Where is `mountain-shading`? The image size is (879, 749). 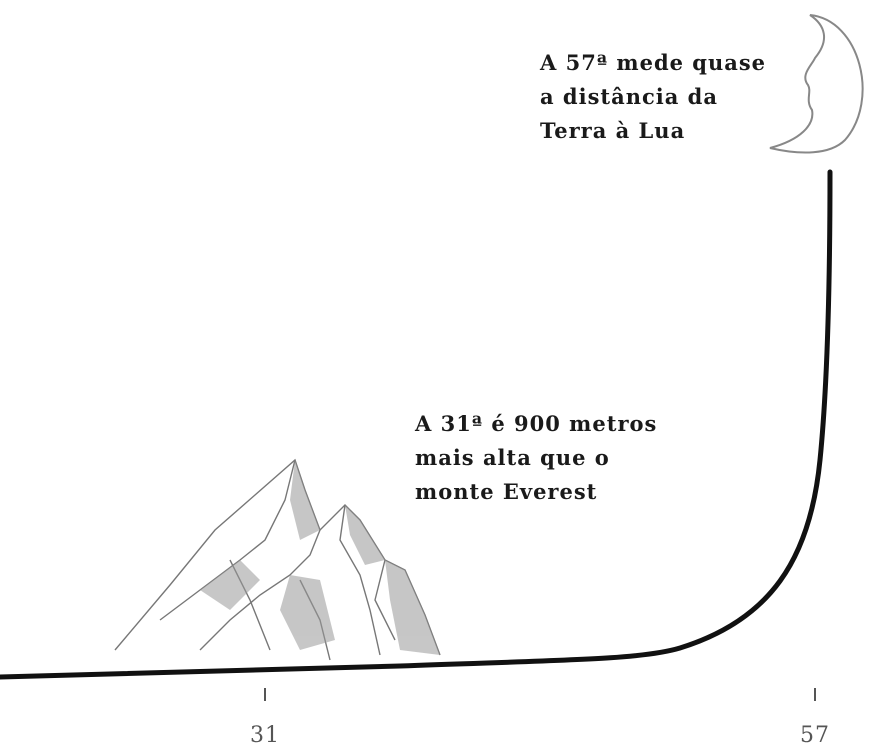 mountain-shading is located at coordinates (320, 557).